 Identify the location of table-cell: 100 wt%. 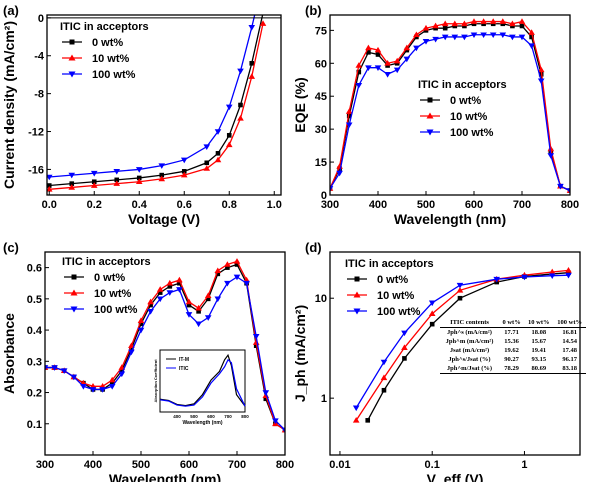
(569, 323).